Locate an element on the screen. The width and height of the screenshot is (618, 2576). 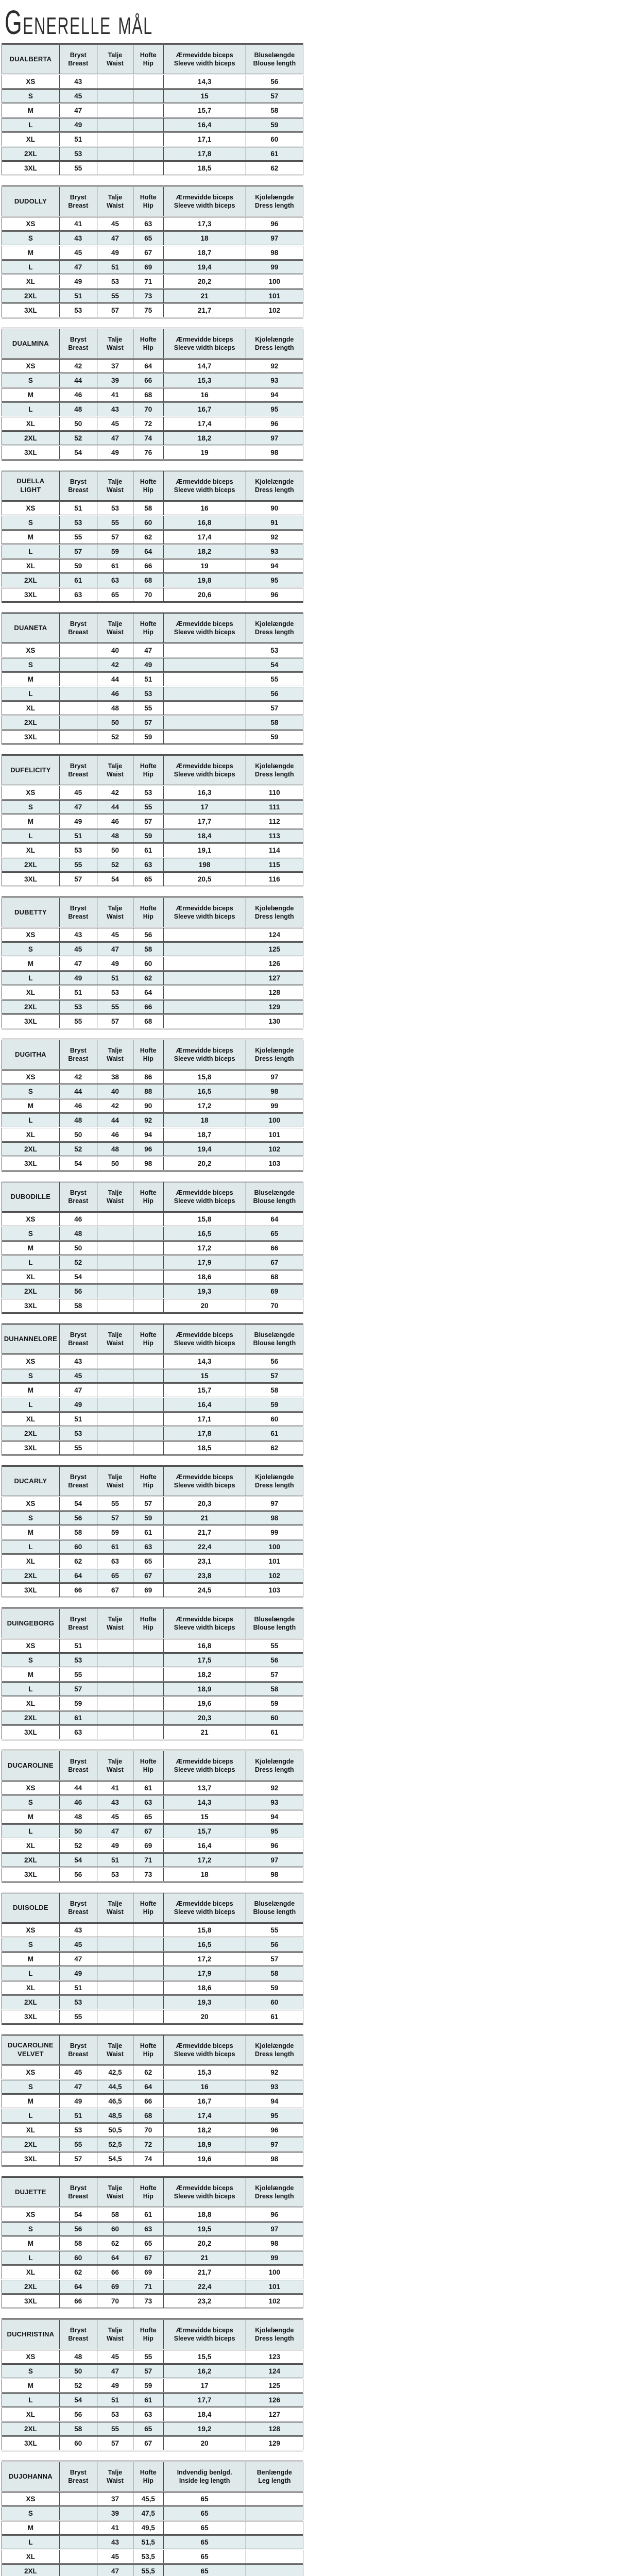
measurement-value: 99 is located at coordinates (274, 1106).